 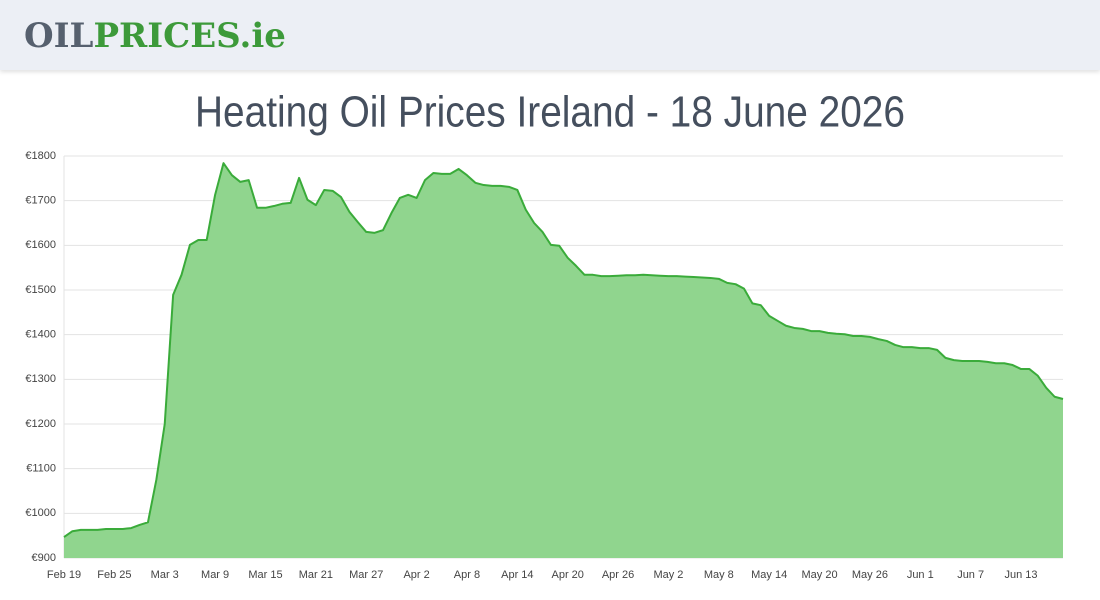 I want to click on x-tick-label: Mar 21, so click(x=316, y=575).